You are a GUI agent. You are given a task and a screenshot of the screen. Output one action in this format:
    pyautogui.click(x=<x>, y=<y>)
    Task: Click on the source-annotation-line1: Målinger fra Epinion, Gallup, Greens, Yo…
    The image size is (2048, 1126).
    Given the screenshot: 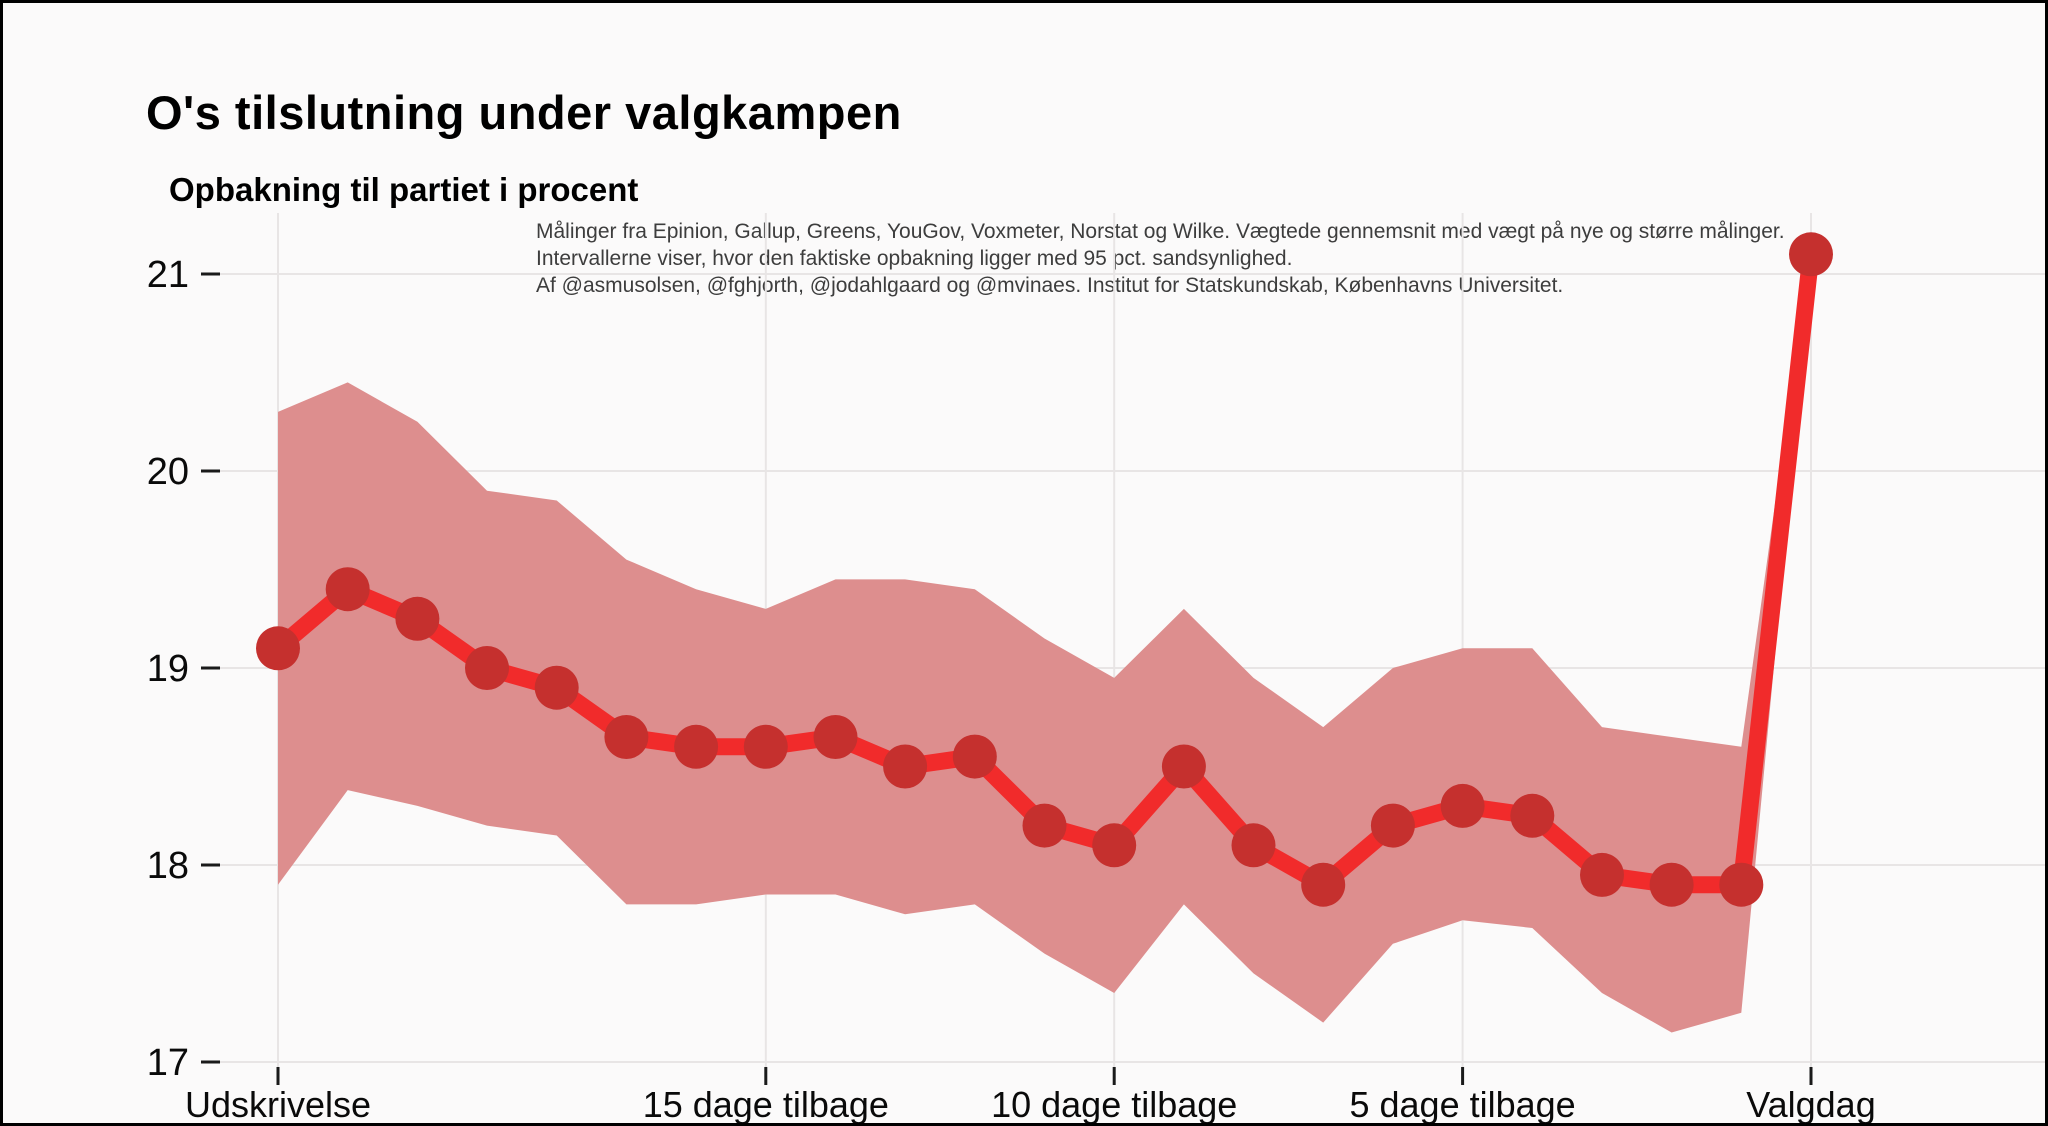 What is the action you would take?
    pyautogui.click(x=1160, y=231)
    